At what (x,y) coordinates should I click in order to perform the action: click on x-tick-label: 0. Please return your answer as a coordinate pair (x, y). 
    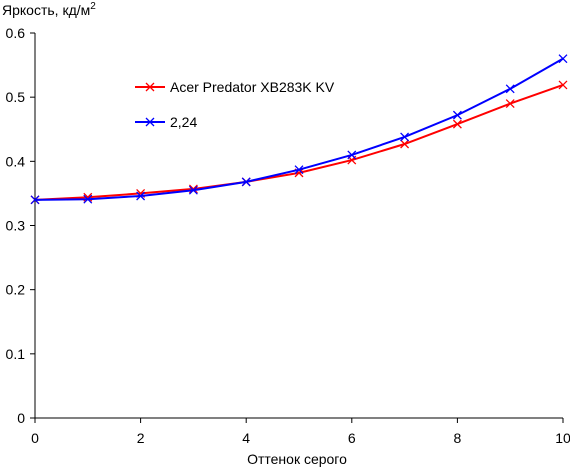
    Looking at the image, I should click on (35, 438).